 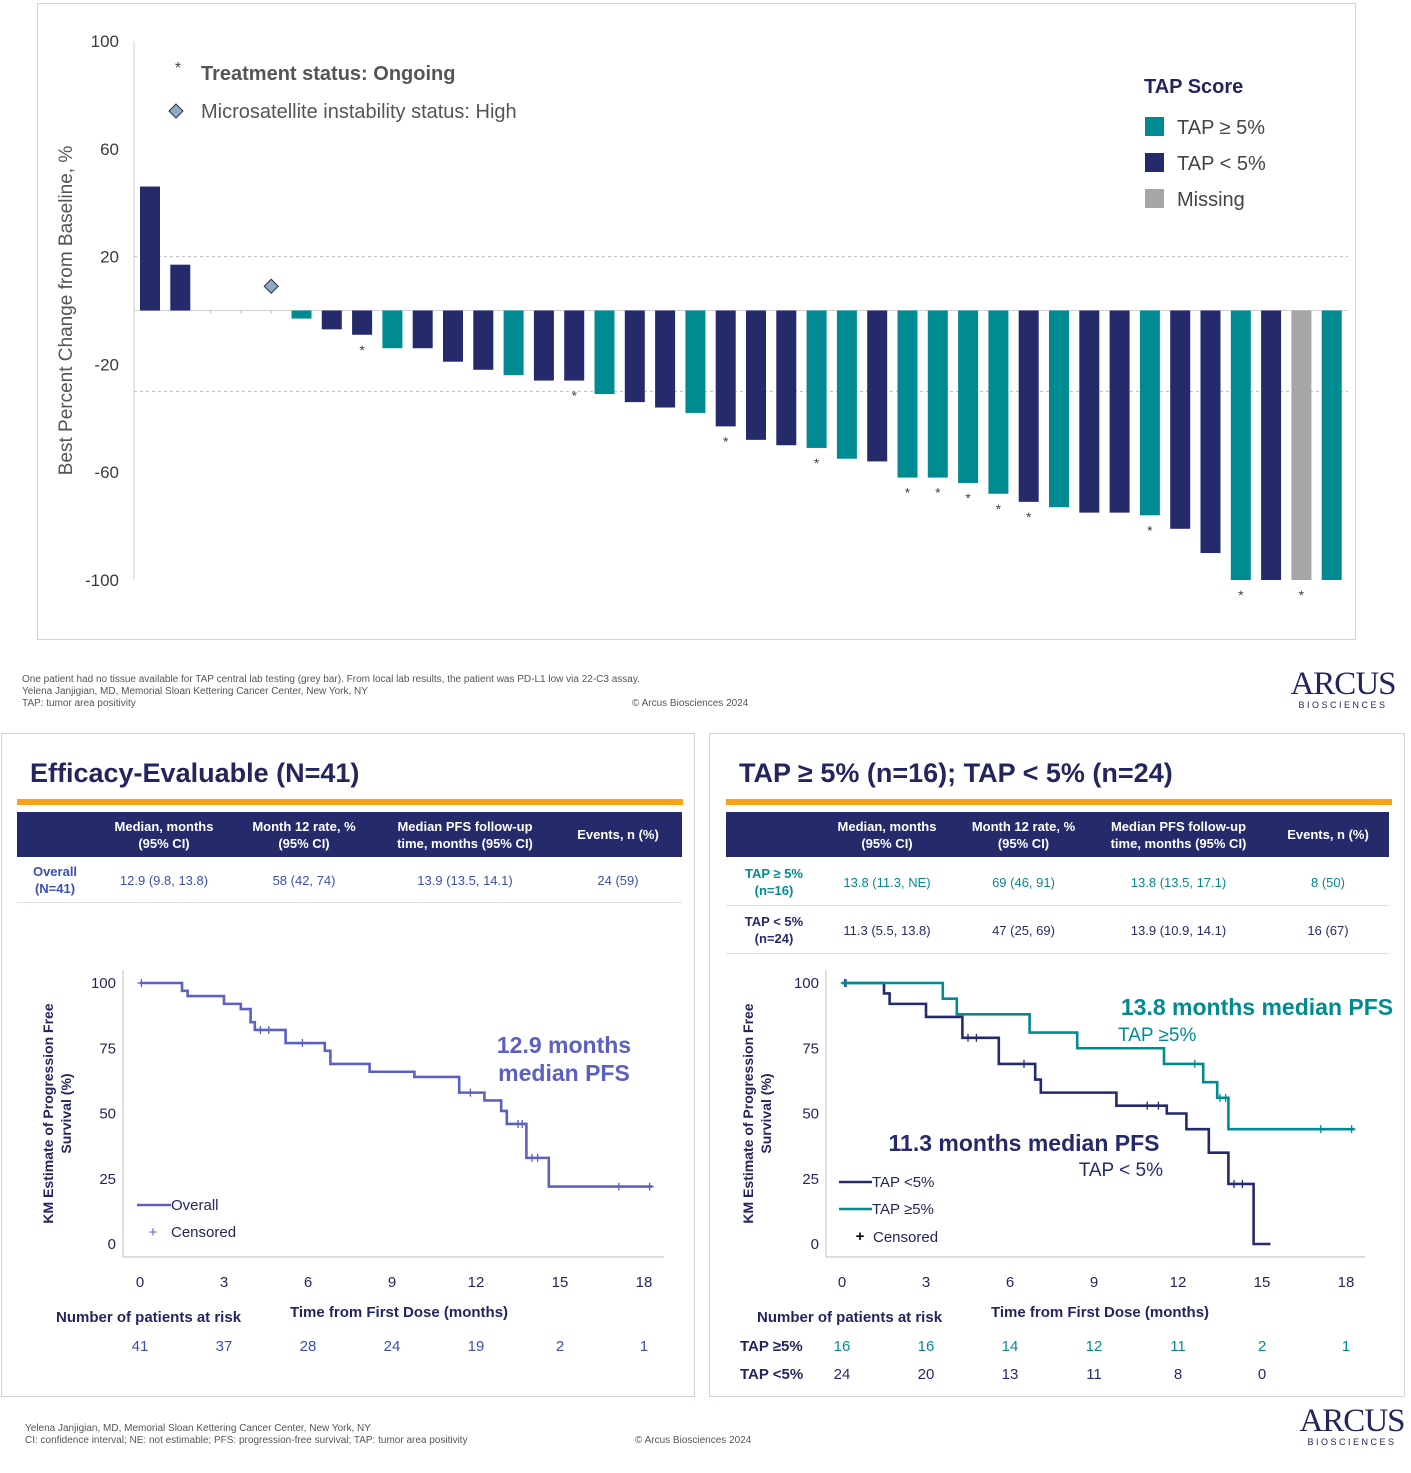 I want to click on risk-count: 24, so click(x=842, y=1374).